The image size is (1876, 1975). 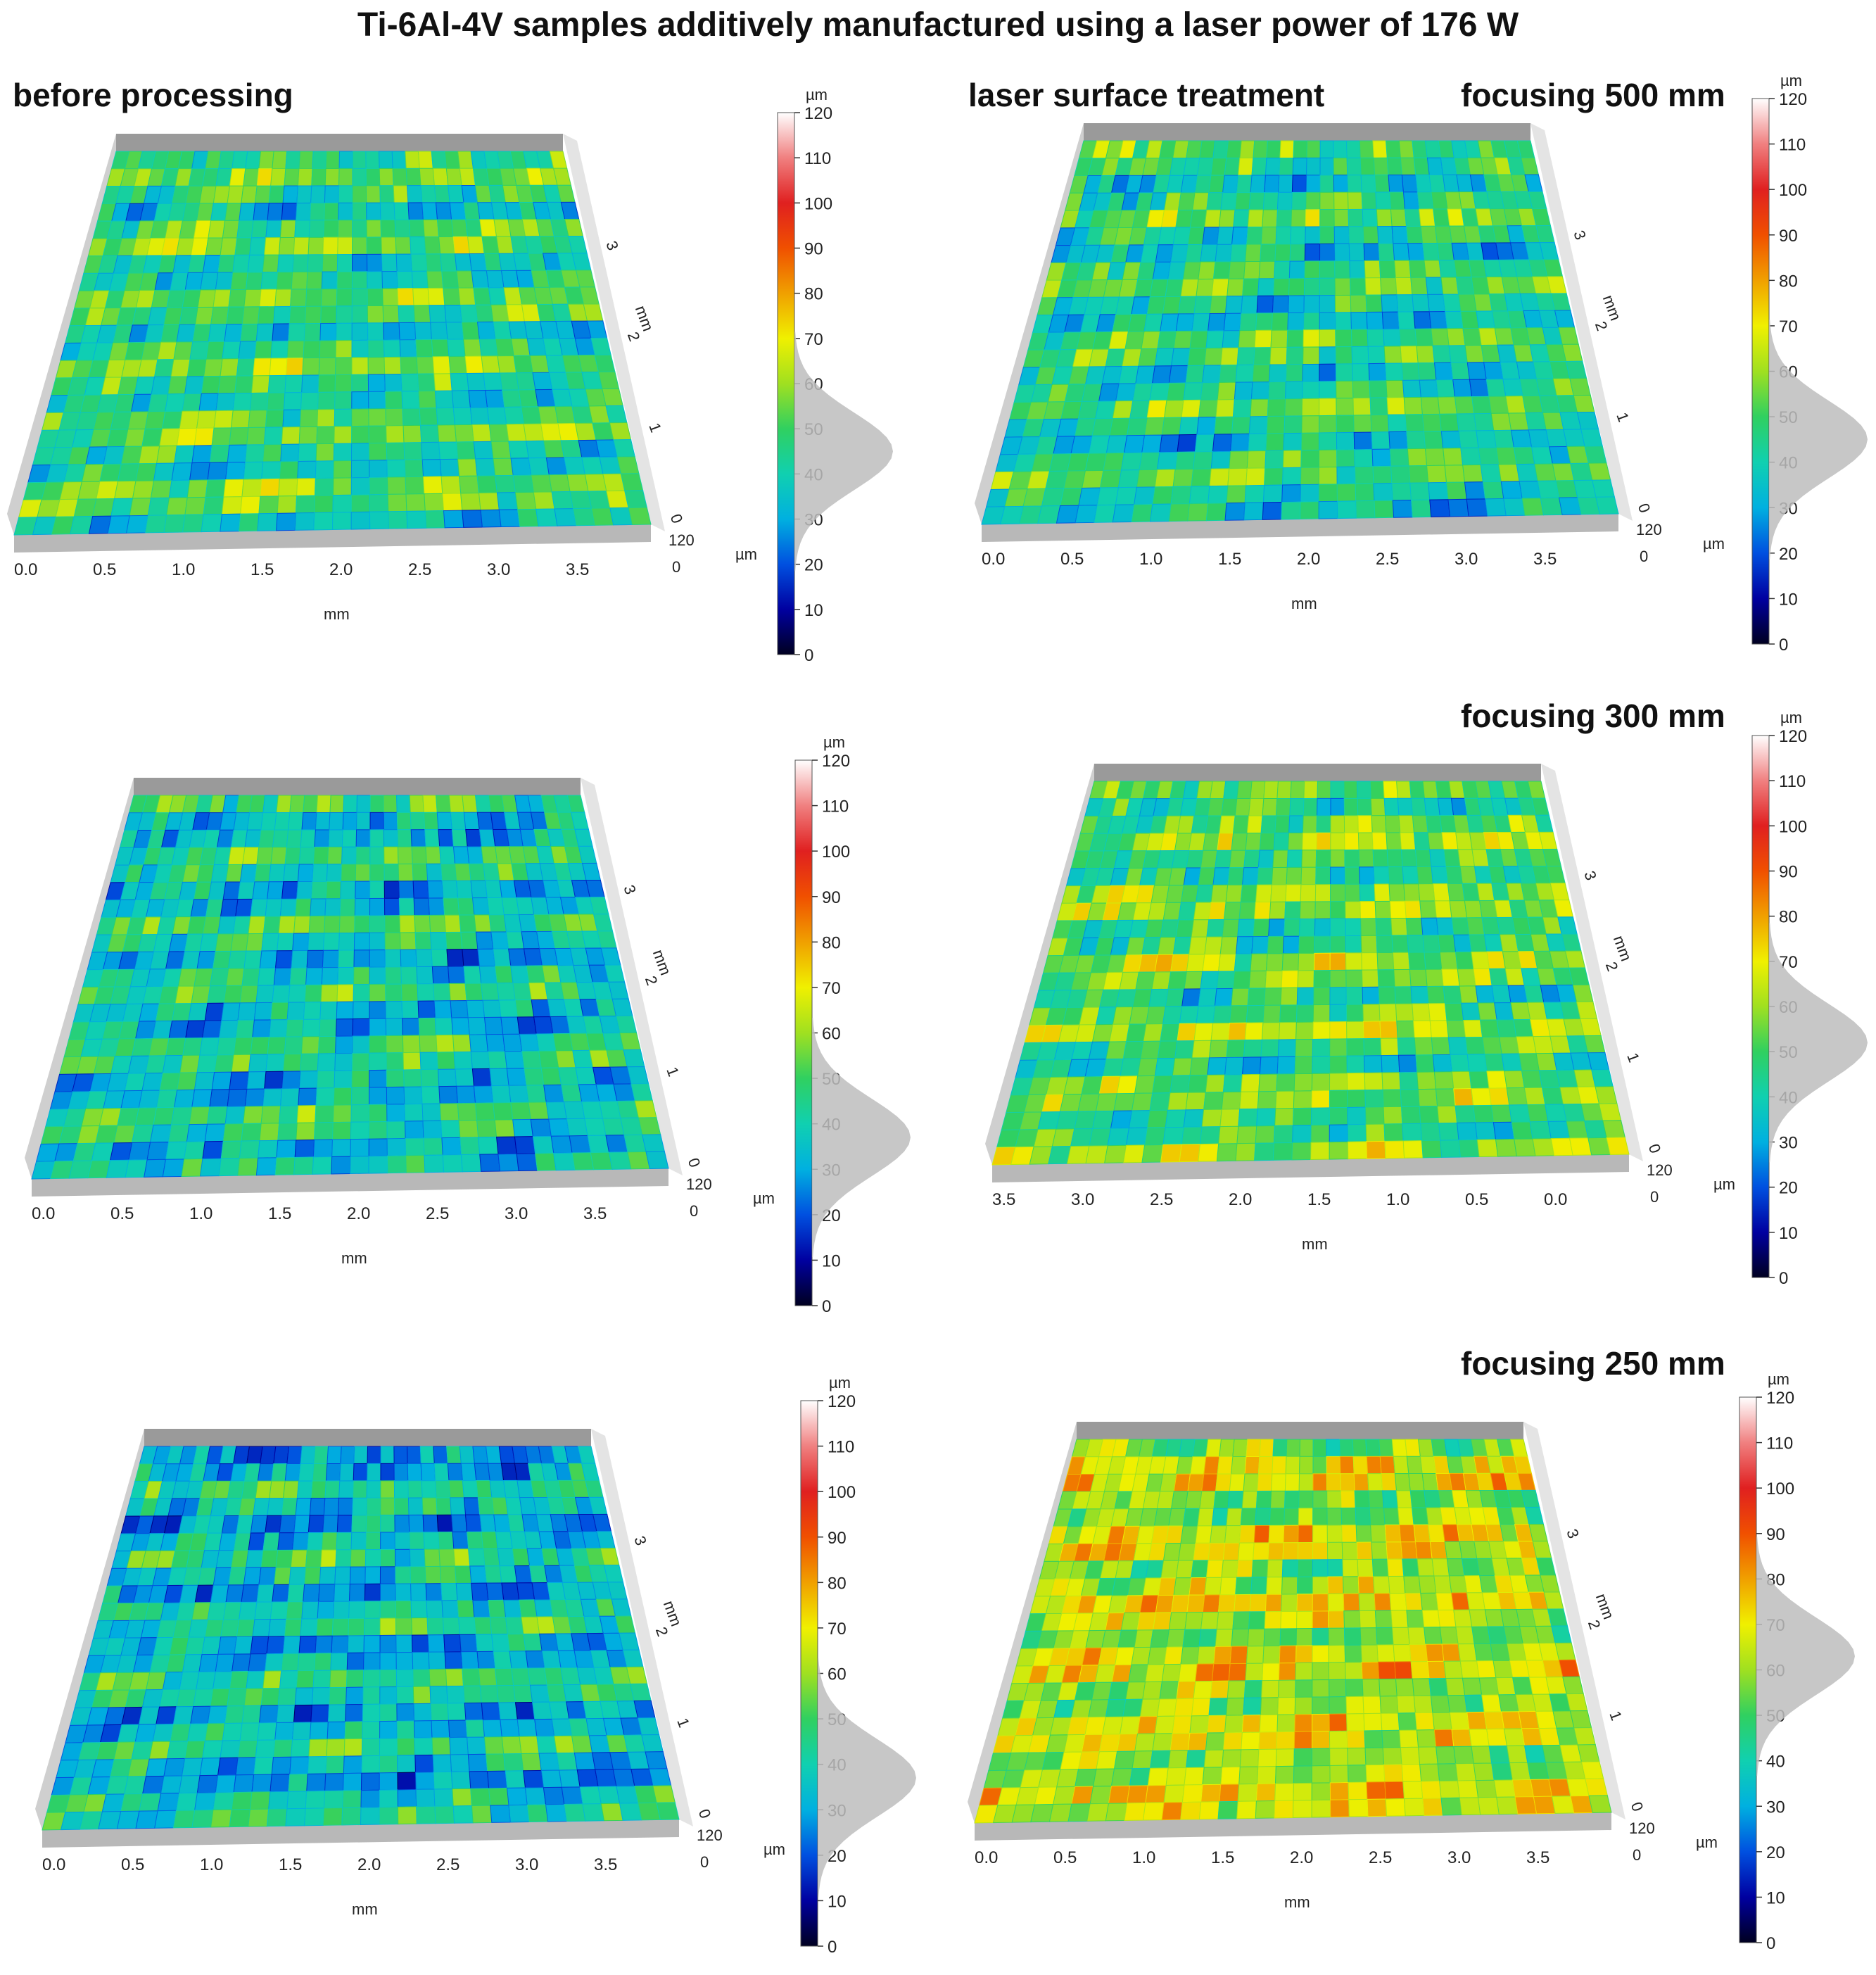 What do you see at coordinates (1791, 717) in the screenshot?
I see `colorbar-unit: µm` at bounding box center [1791, 717].